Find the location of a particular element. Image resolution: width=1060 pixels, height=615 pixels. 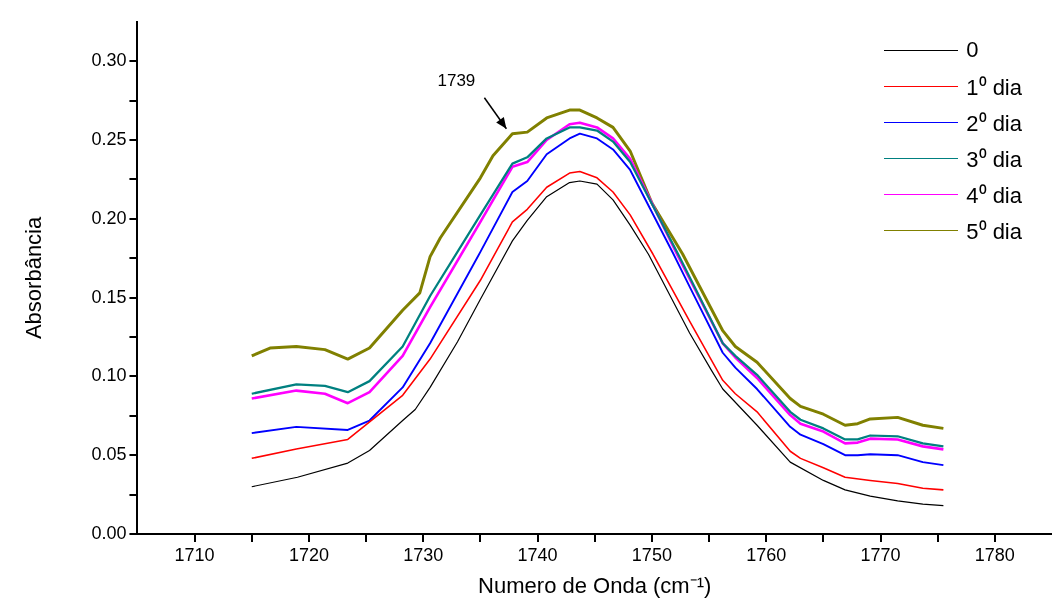

x-tick-label: 1760 is located at coordinates (766, 554).